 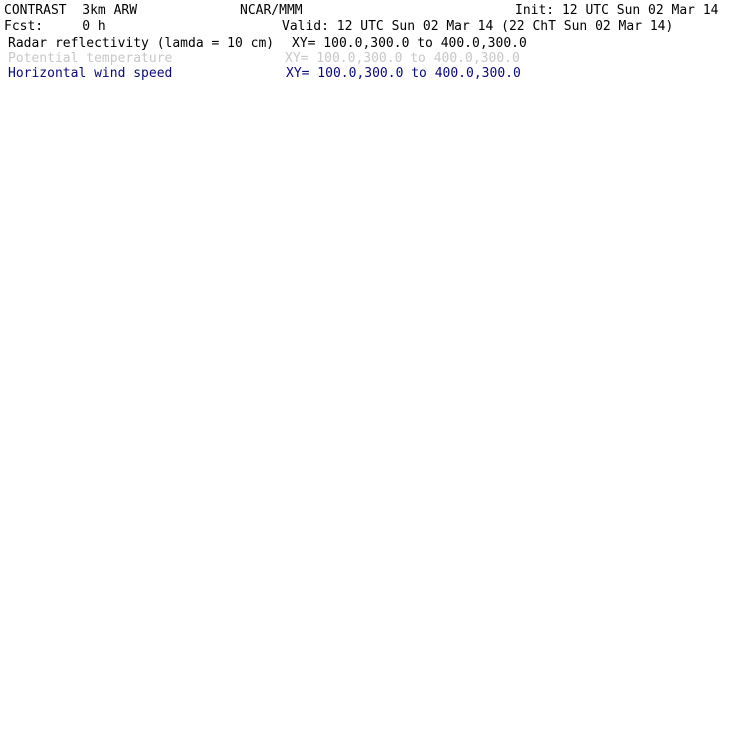 I want to click on x-tick-label: 400, so click(x=330, y=705).